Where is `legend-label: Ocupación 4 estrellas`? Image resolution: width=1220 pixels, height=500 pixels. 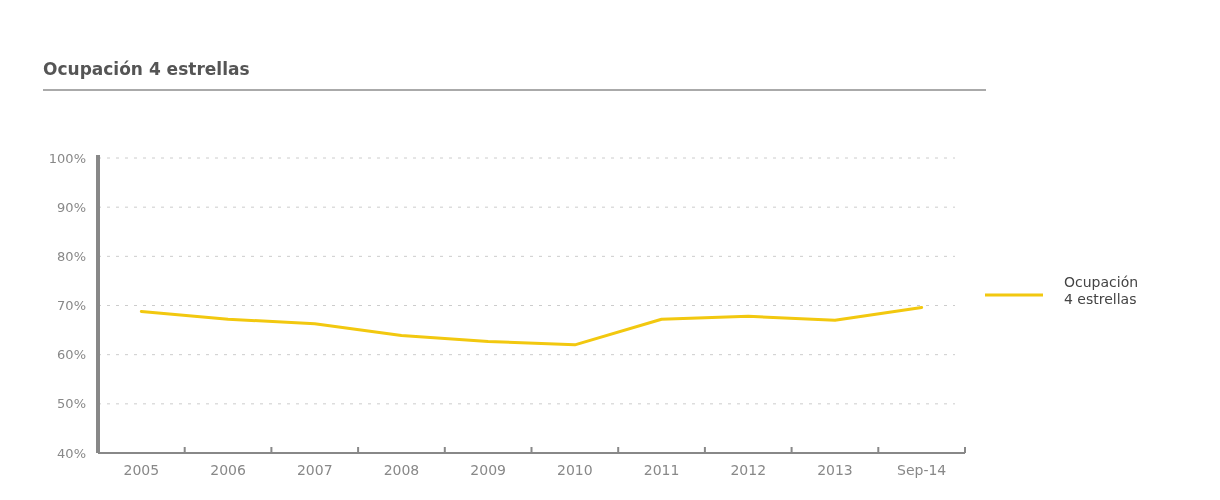
legend-label: Ocupación 4 estrellas is located at coordinates (1101, 290).